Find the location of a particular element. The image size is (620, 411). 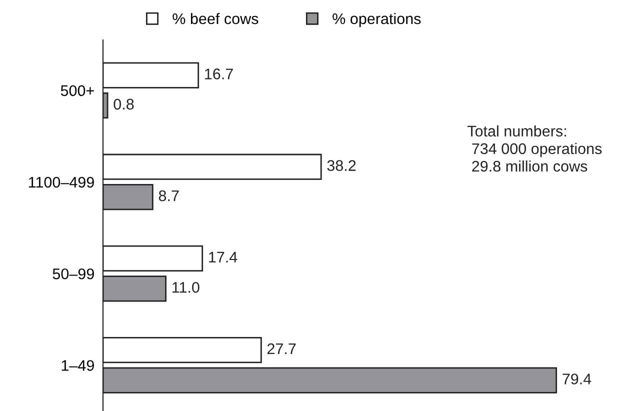

data-label: 17.4 is located at coordinates (223, 257).